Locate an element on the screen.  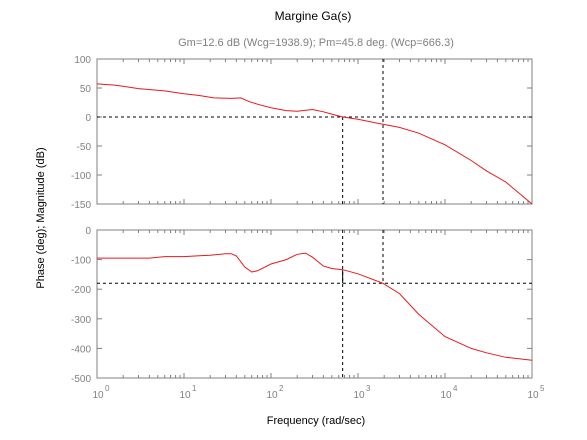
y-axis-label: Phase (deg); Magnitude (dB) is located at coordinates (41, 217).